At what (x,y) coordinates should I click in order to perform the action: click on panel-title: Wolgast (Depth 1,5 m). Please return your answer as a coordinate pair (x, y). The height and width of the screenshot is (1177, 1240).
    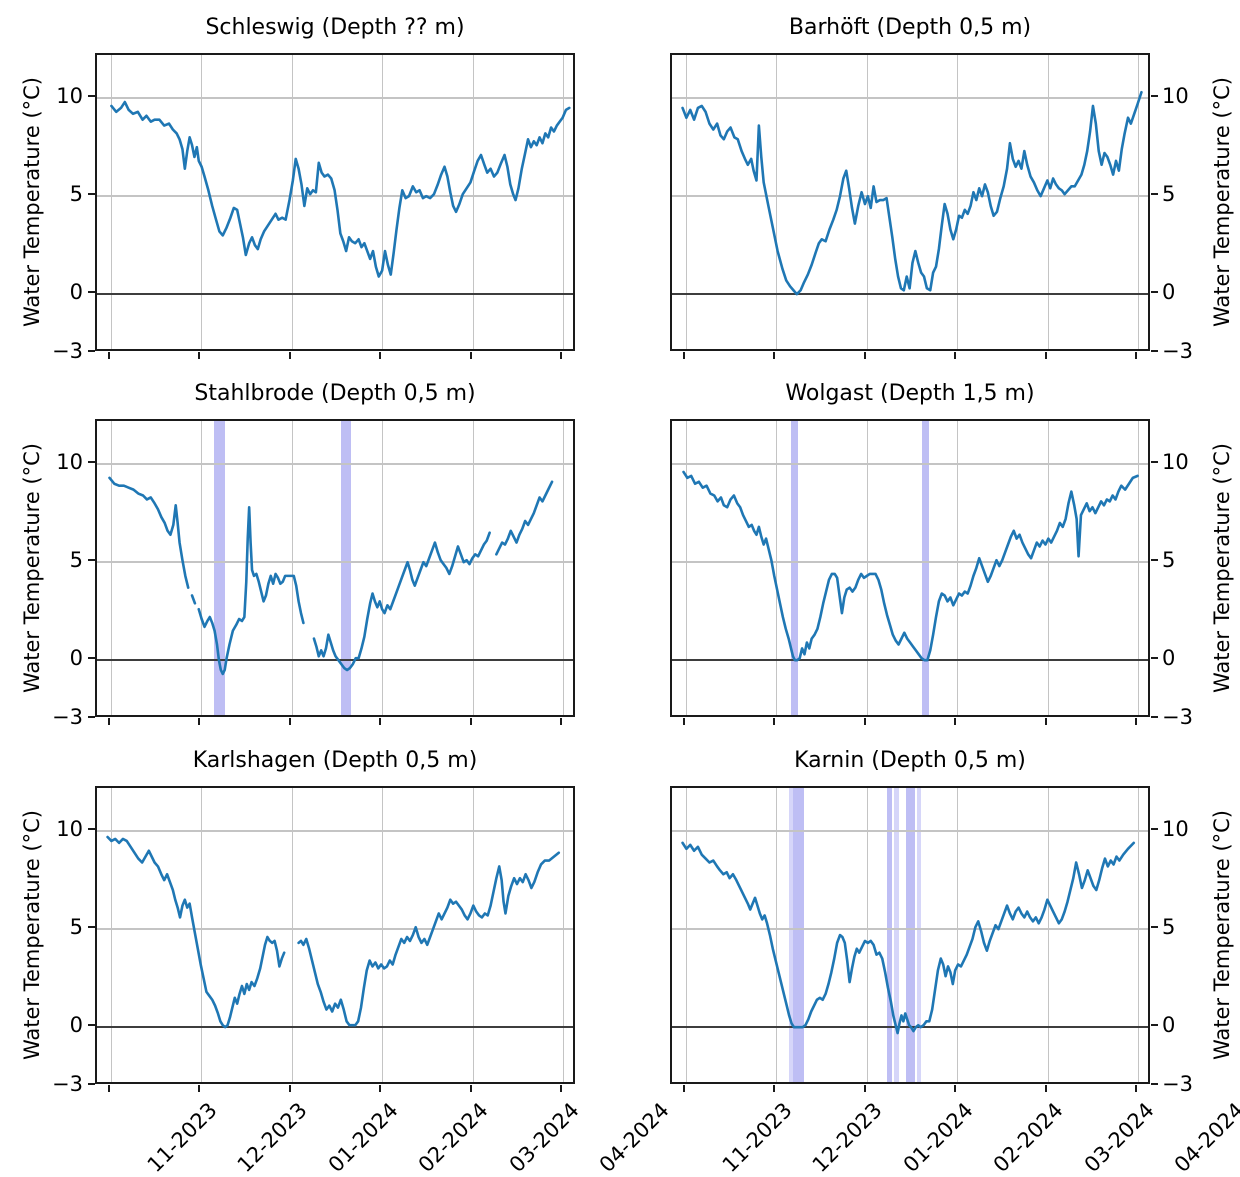
    Looking at the image, I should click on (910, 393).